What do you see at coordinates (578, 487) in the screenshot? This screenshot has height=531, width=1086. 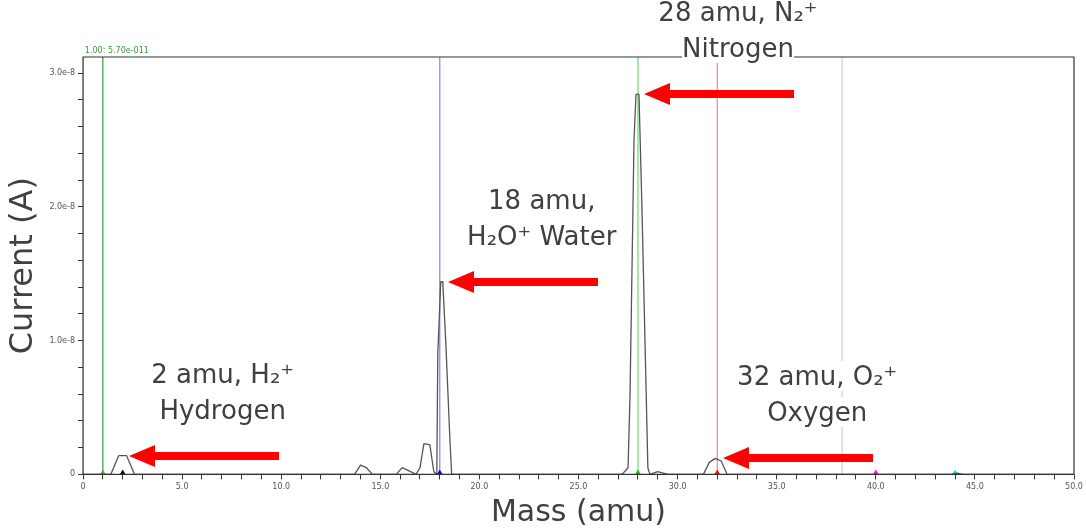 I see `x-tick-label: 25.0` at bounding box center [578, 487].